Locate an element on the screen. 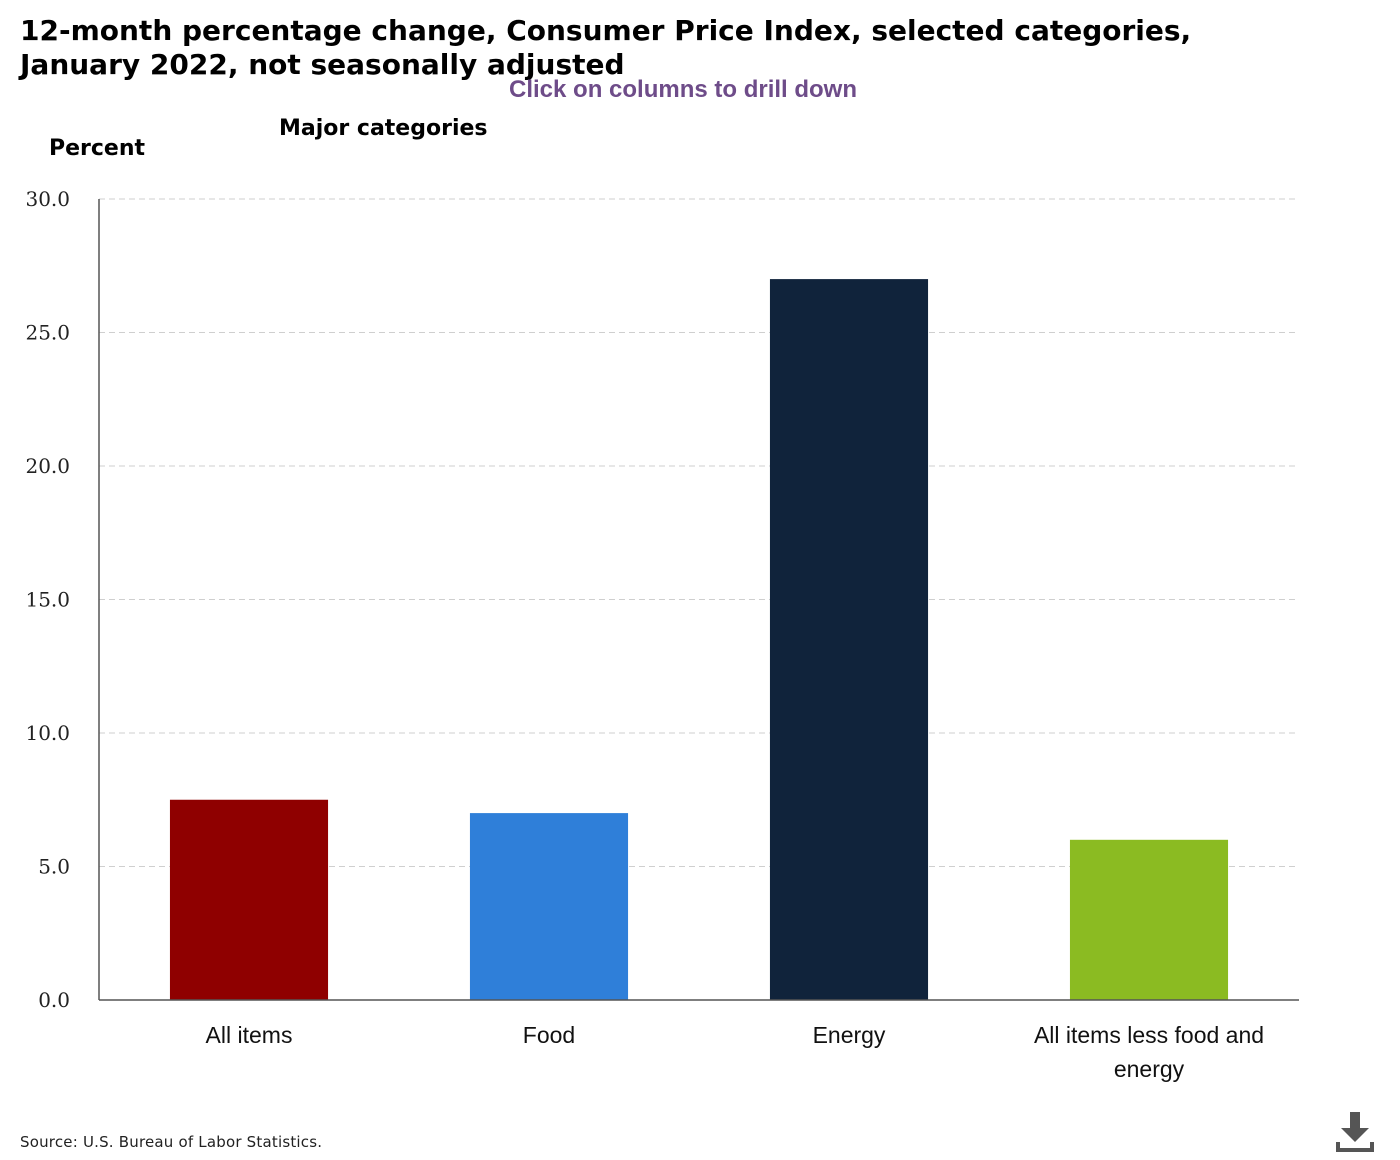 This screenshot has height=1160, width=1400. y-tick-label: 15.0 is located at coordinates (47, 600).